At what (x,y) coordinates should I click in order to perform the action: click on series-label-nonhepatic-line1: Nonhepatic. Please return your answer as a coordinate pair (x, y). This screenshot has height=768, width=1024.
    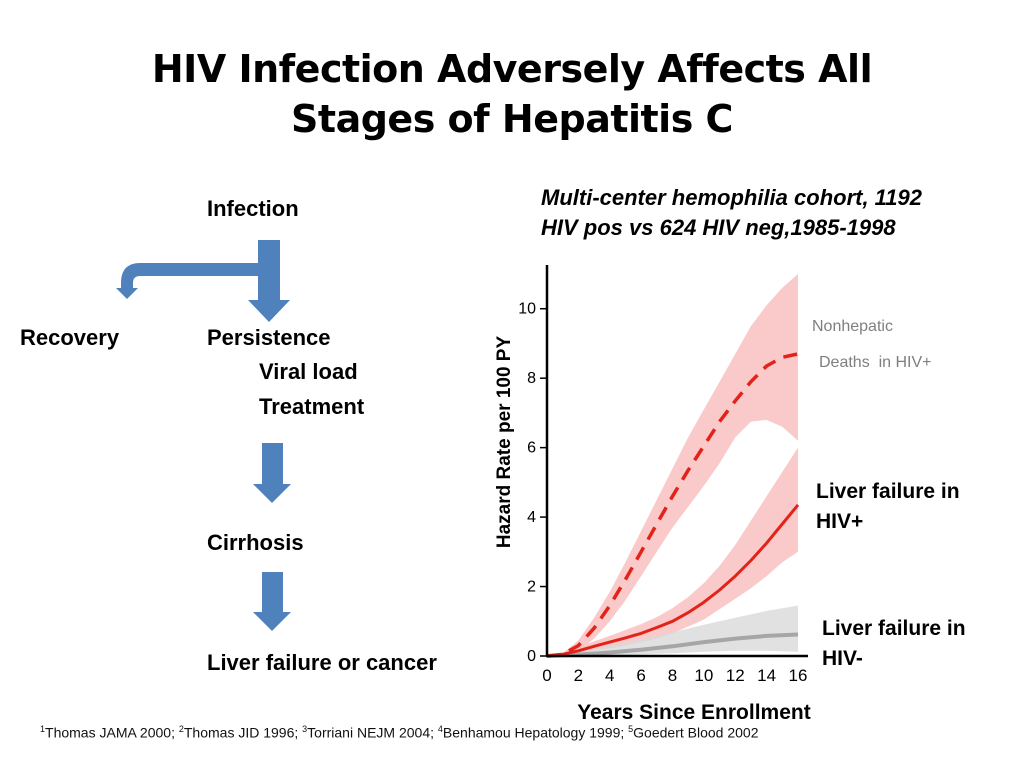
    Looking at the image, I should click on (852, 326).